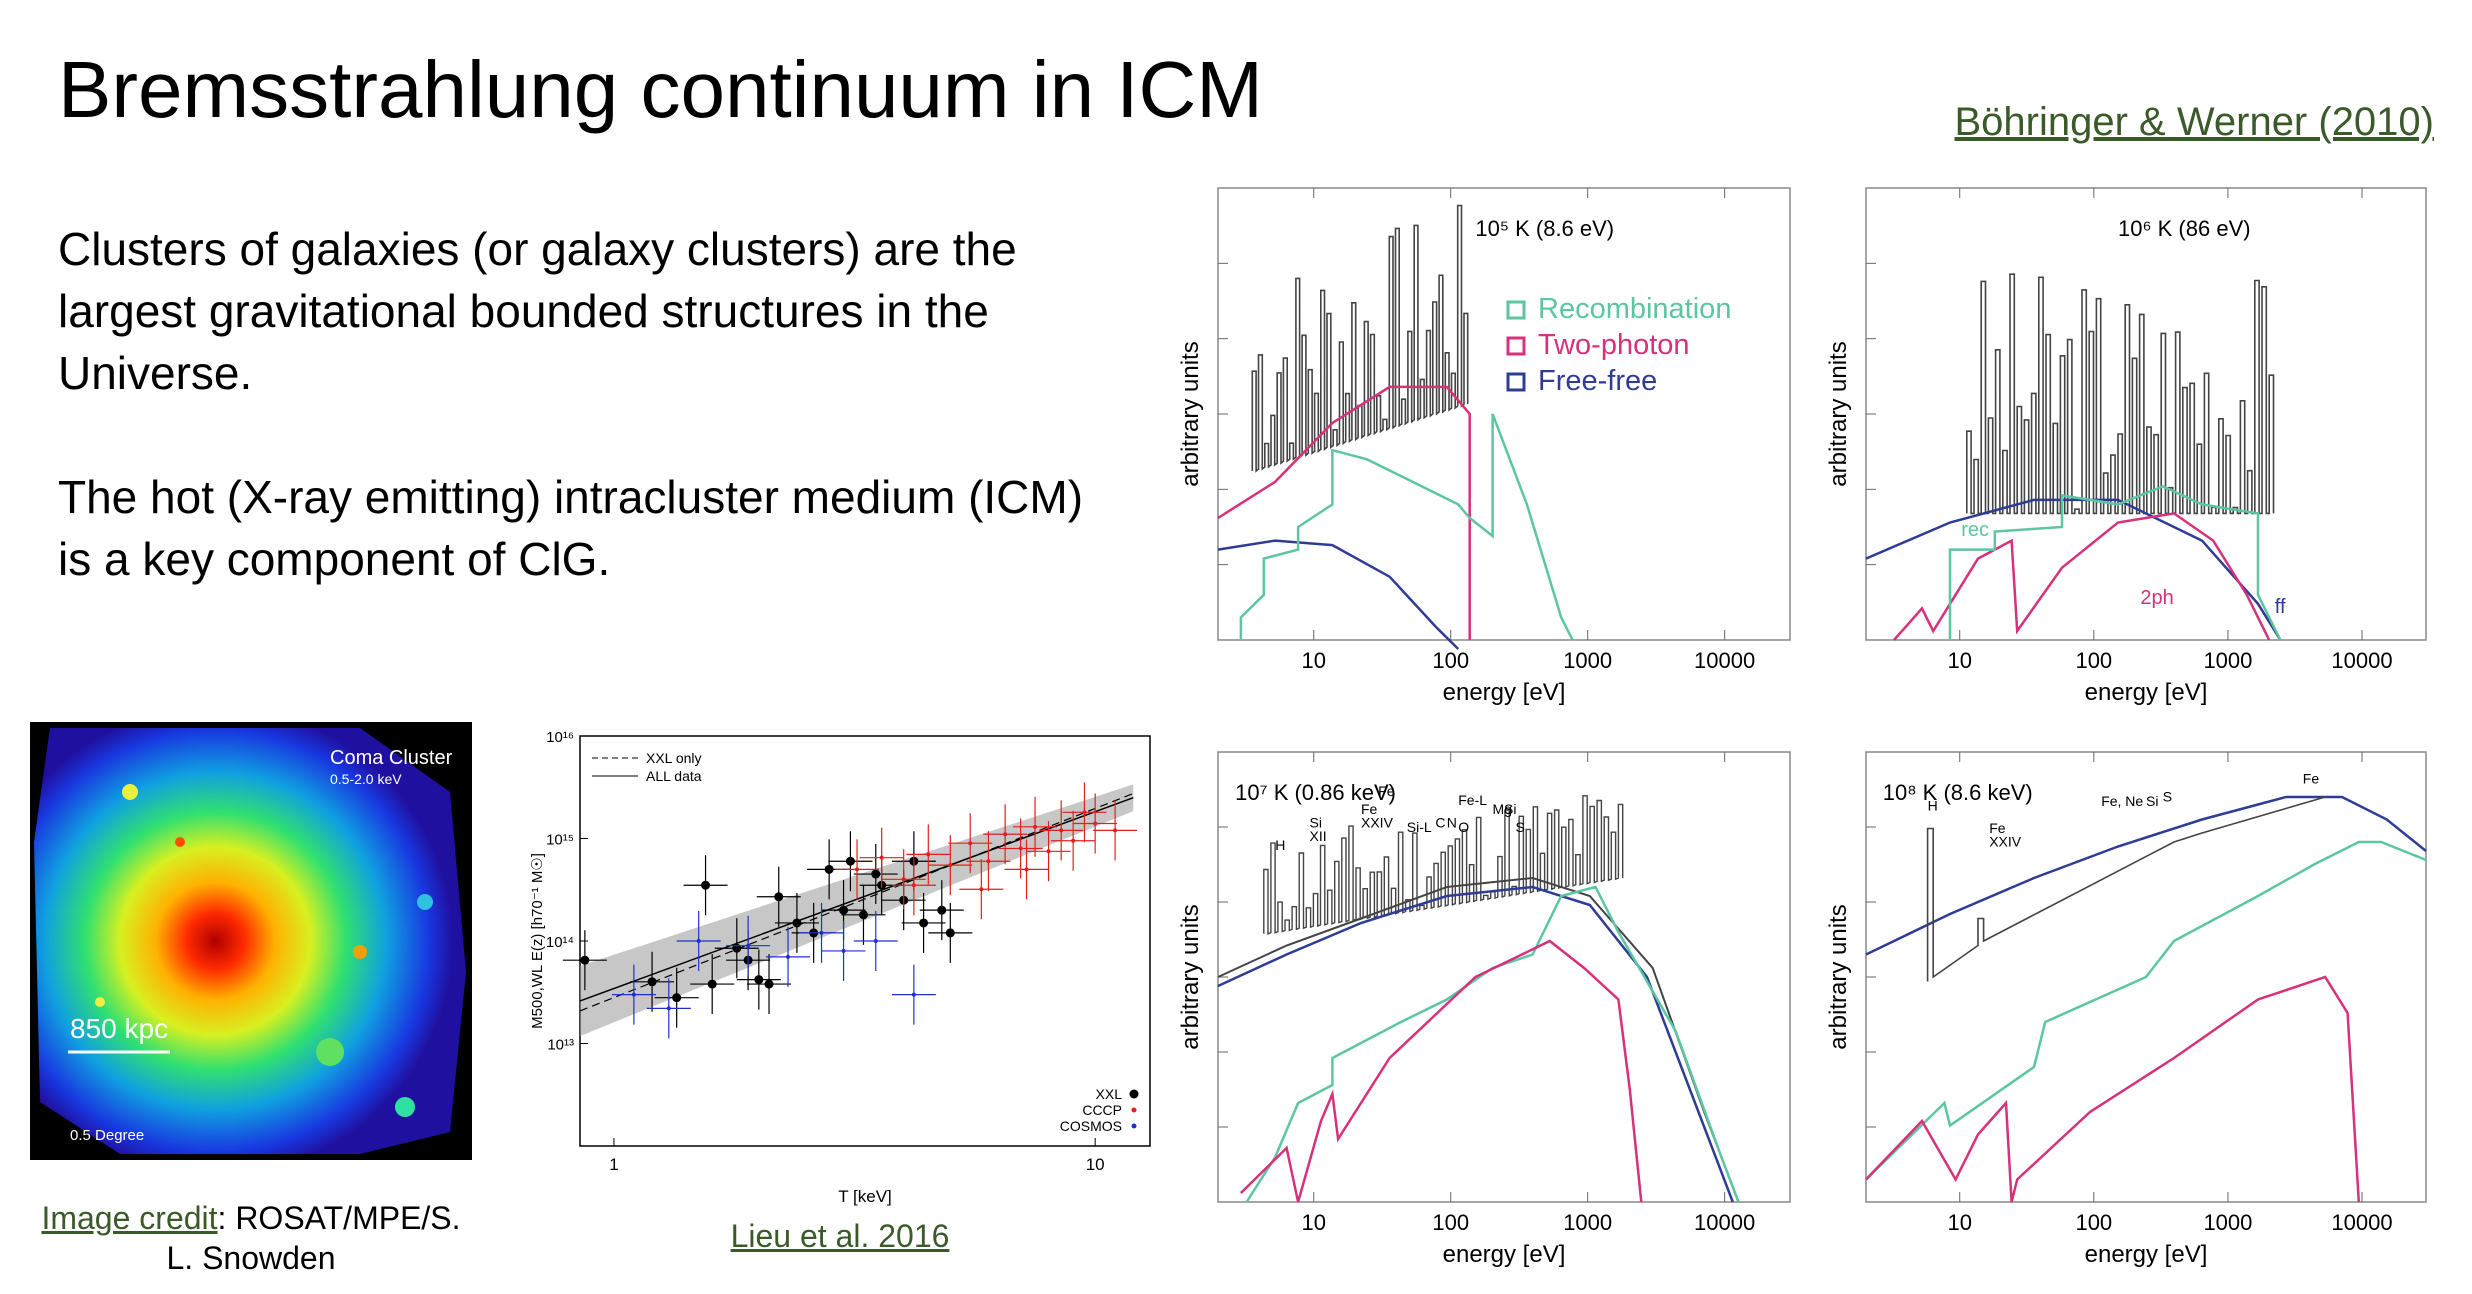 This screenshot has width=2472, height=1294. I want to click on temperature-label: 10⁸ K (8.6 keV), so click(1958, 792).